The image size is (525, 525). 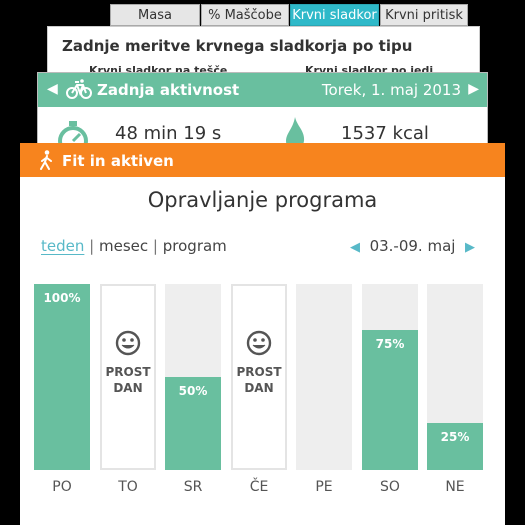 I want to click on tab-masa: Masa, so click(x=155, y=15).